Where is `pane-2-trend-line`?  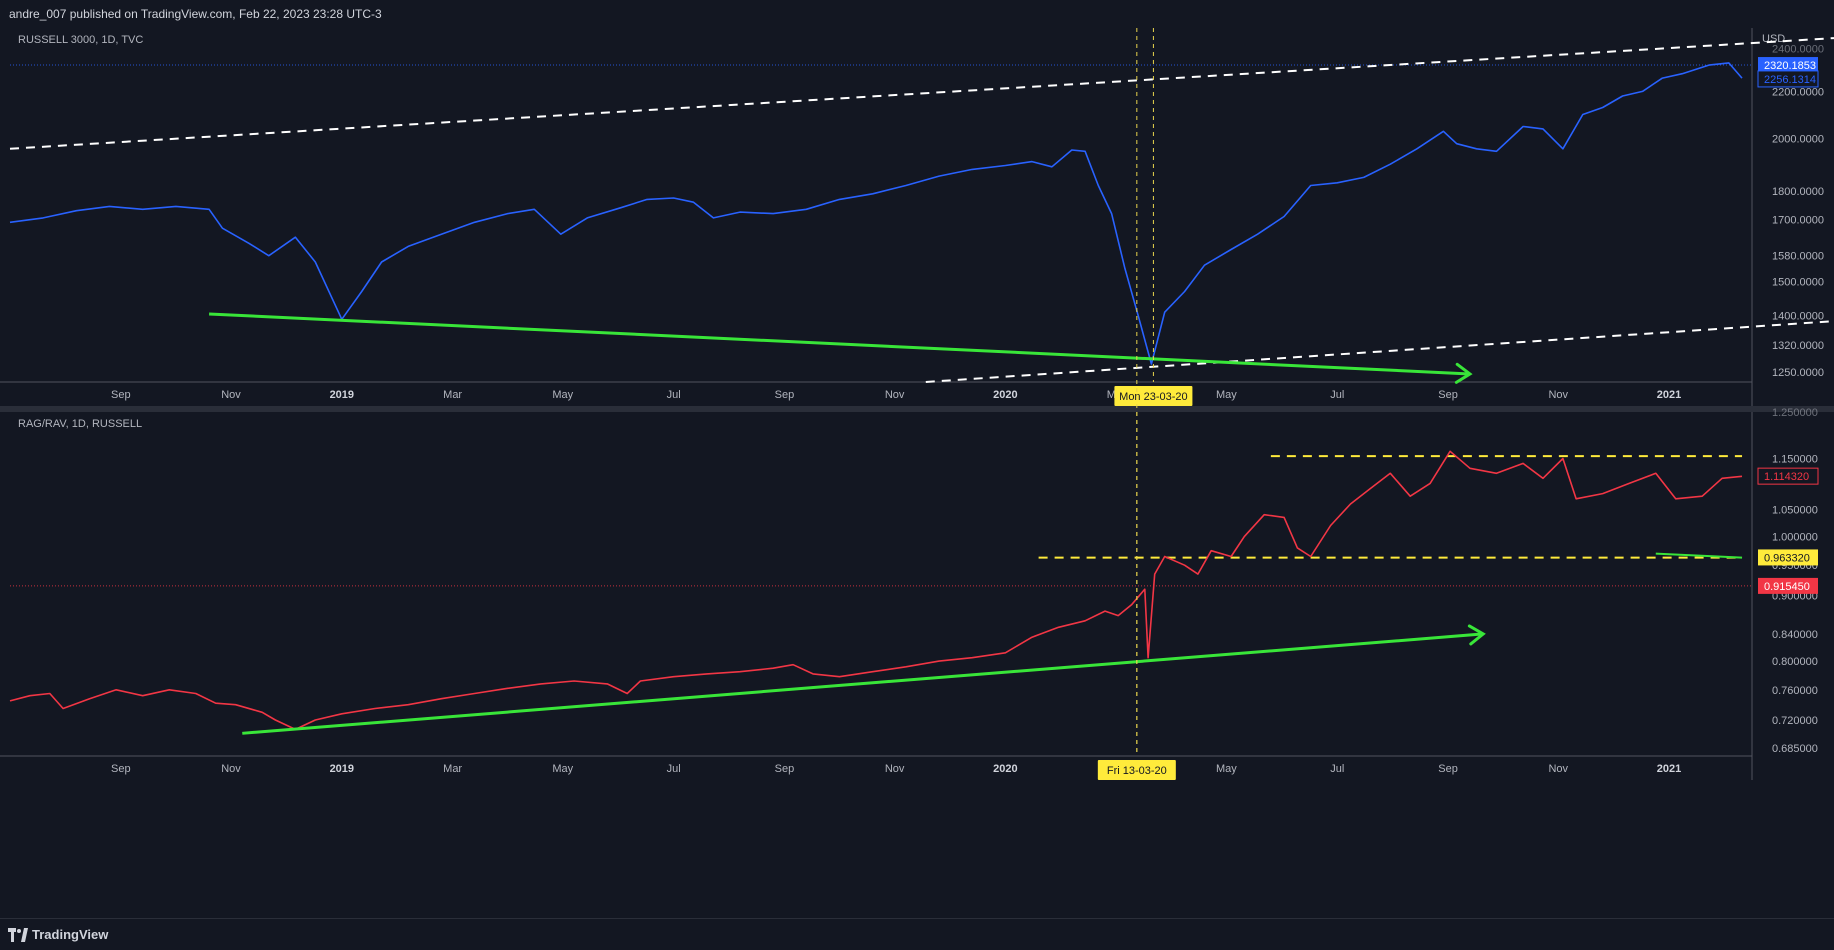
pane-2-trend-line is located at coordinates (863, 683).